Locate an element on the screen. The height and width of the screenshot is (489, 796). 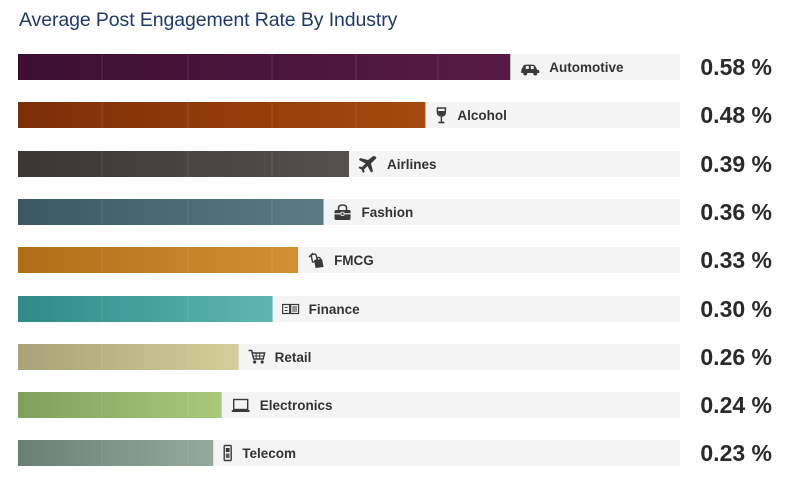
bar-retail is located at coordinates (128, 357).